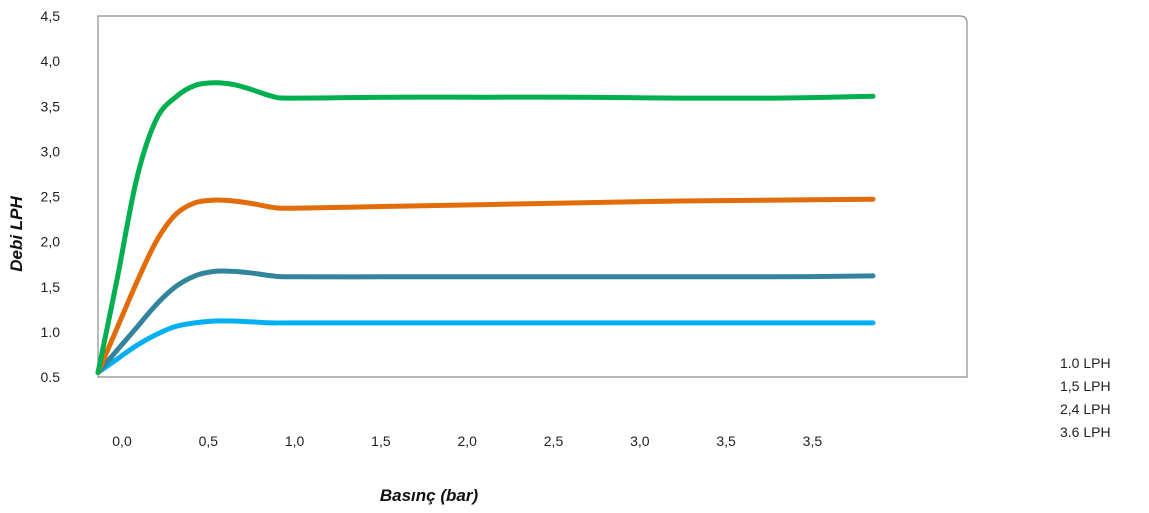 The height and width of the screenshot is (513, 1149). I want to click on x-tick-label: 0,0, so click(122, 441).